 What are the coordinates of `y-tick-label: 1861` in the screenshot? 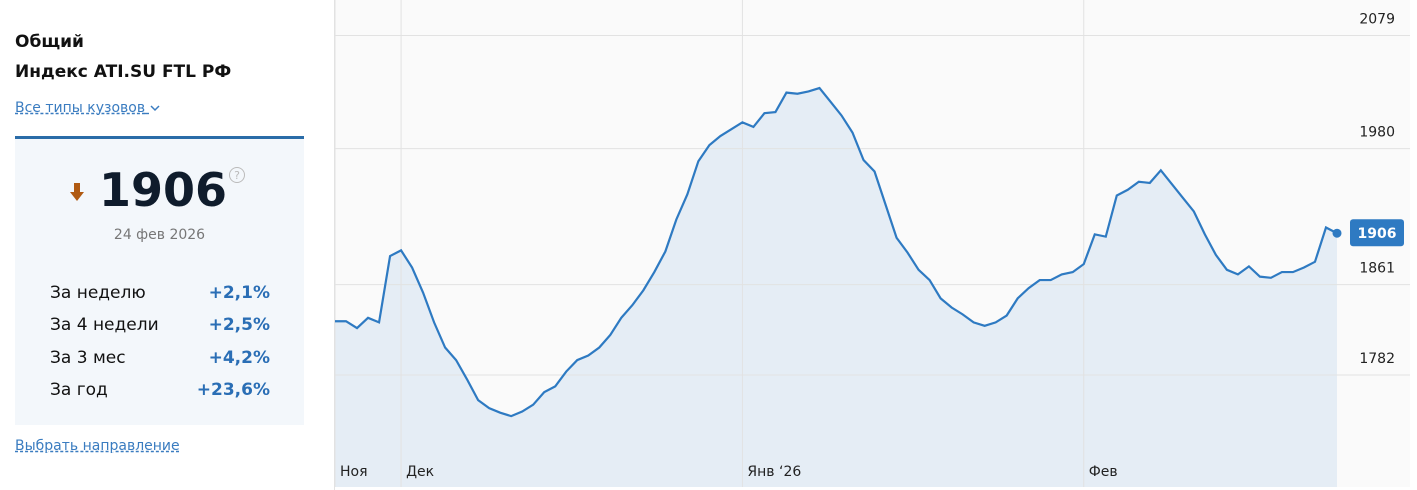 It's located at (1377, 269).